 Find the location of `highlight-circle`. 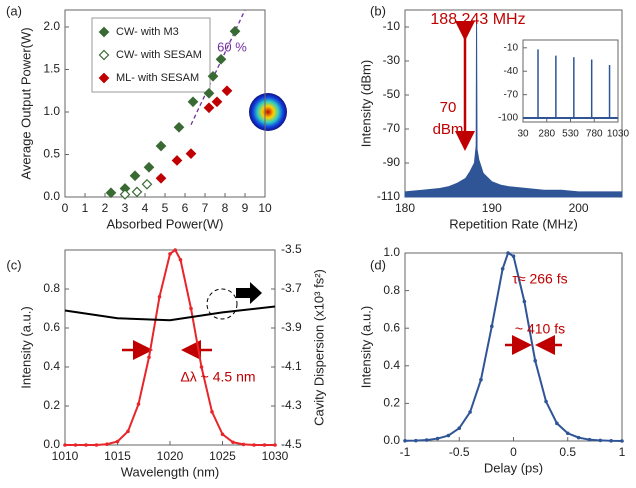

highlight-circle is located at coordinates (222, 304).